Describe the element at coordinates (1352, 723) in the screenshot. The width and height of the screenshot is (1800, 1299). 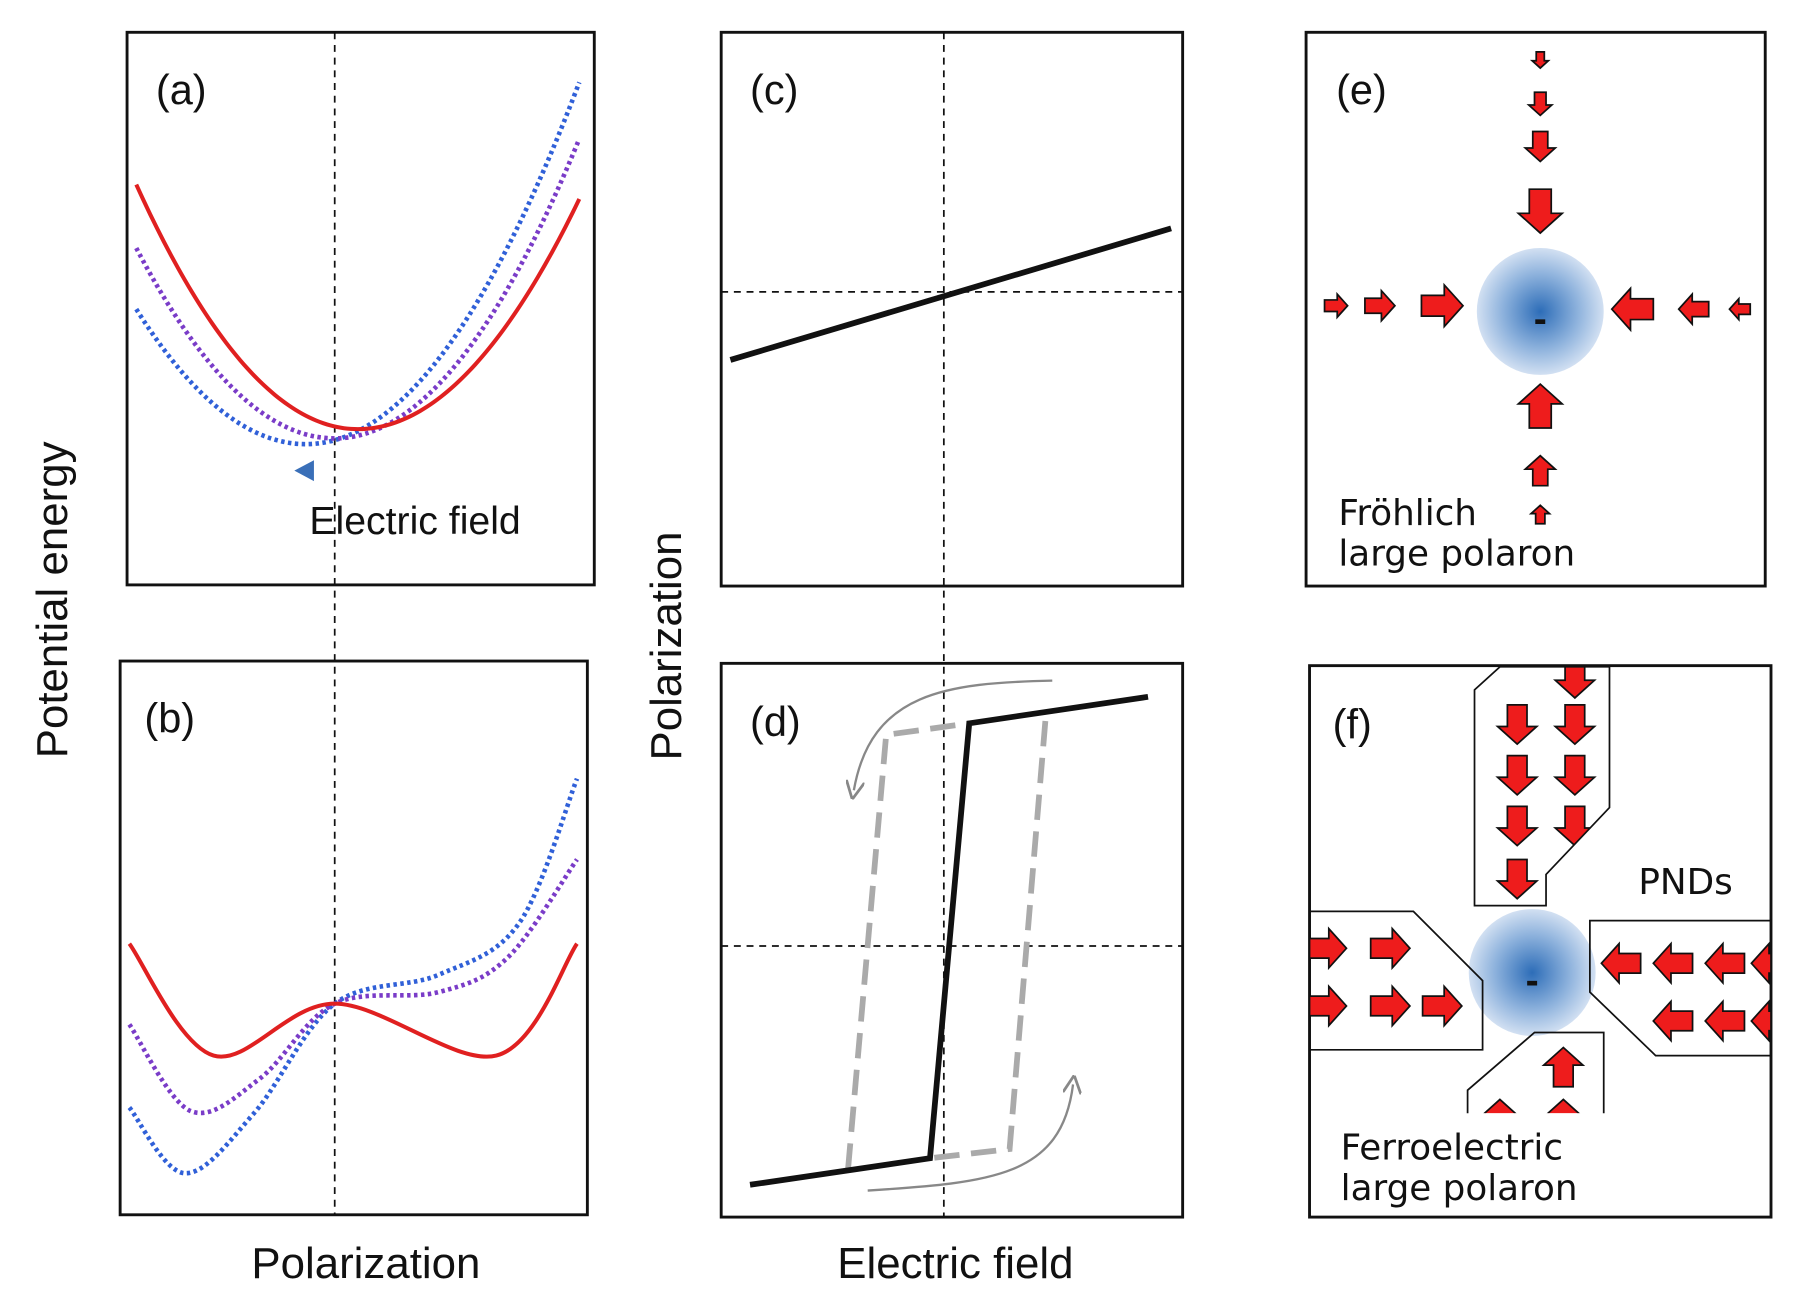
I see `panel-label: (f)` at that location.